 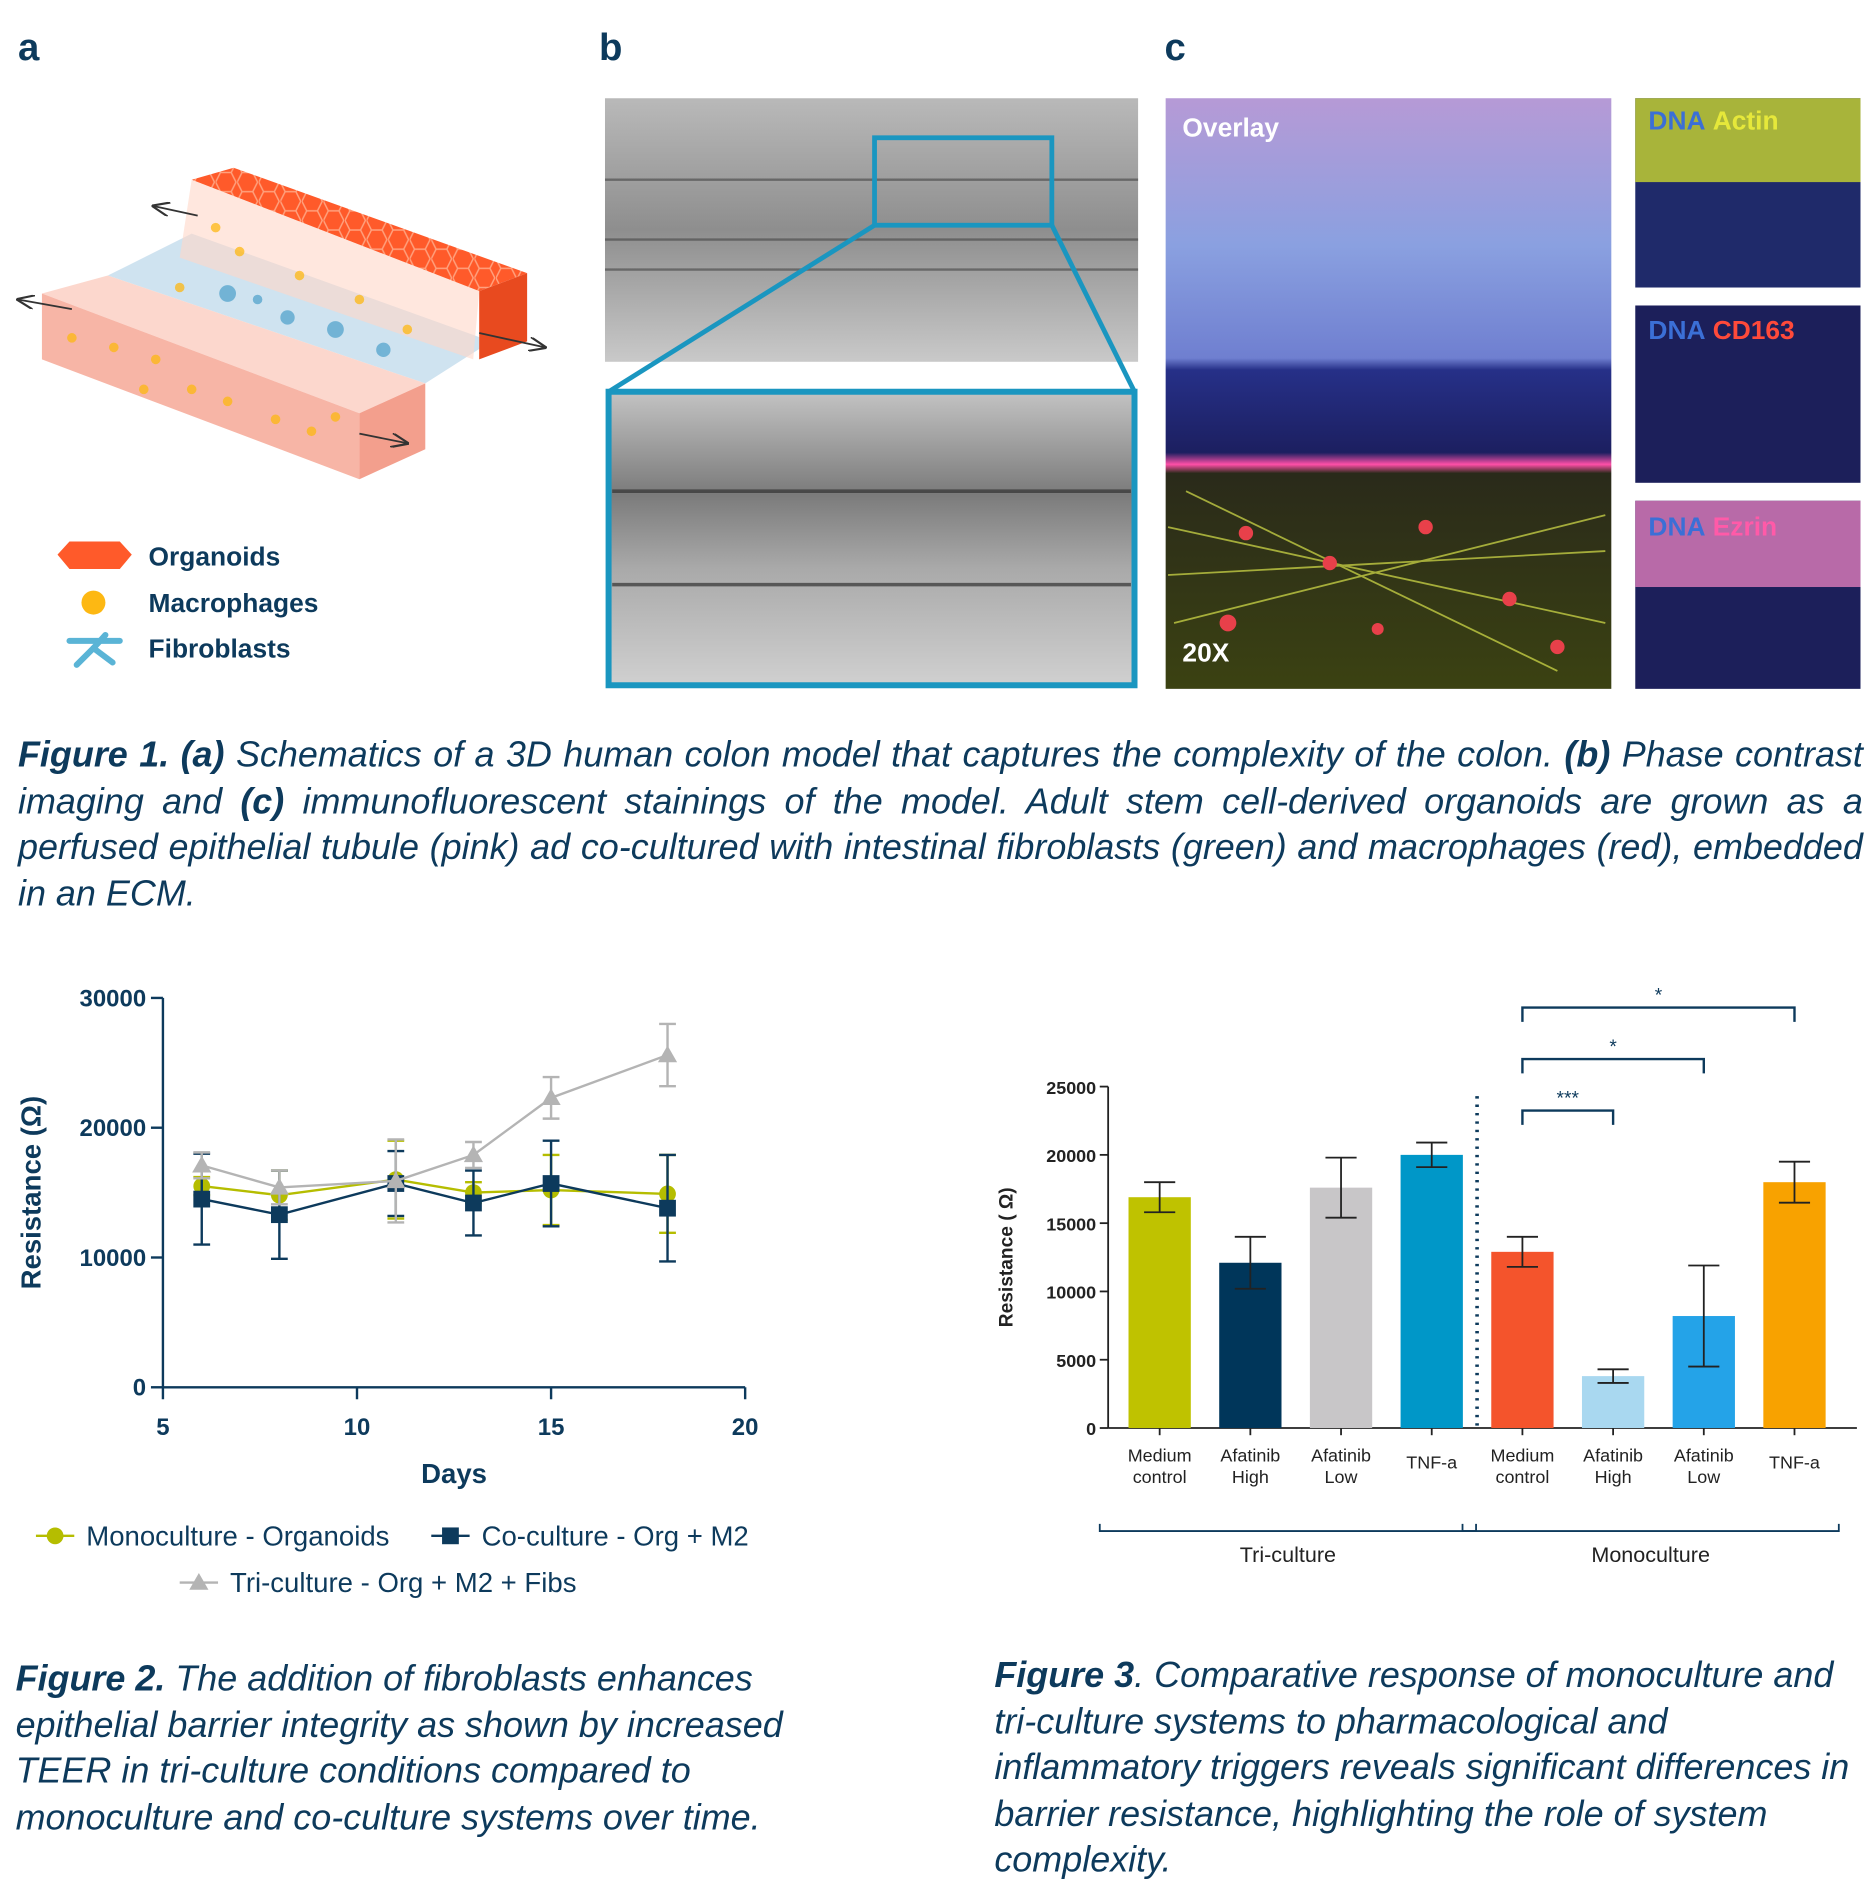 I want to click on panel-label: b, so click(x=610, y=47).